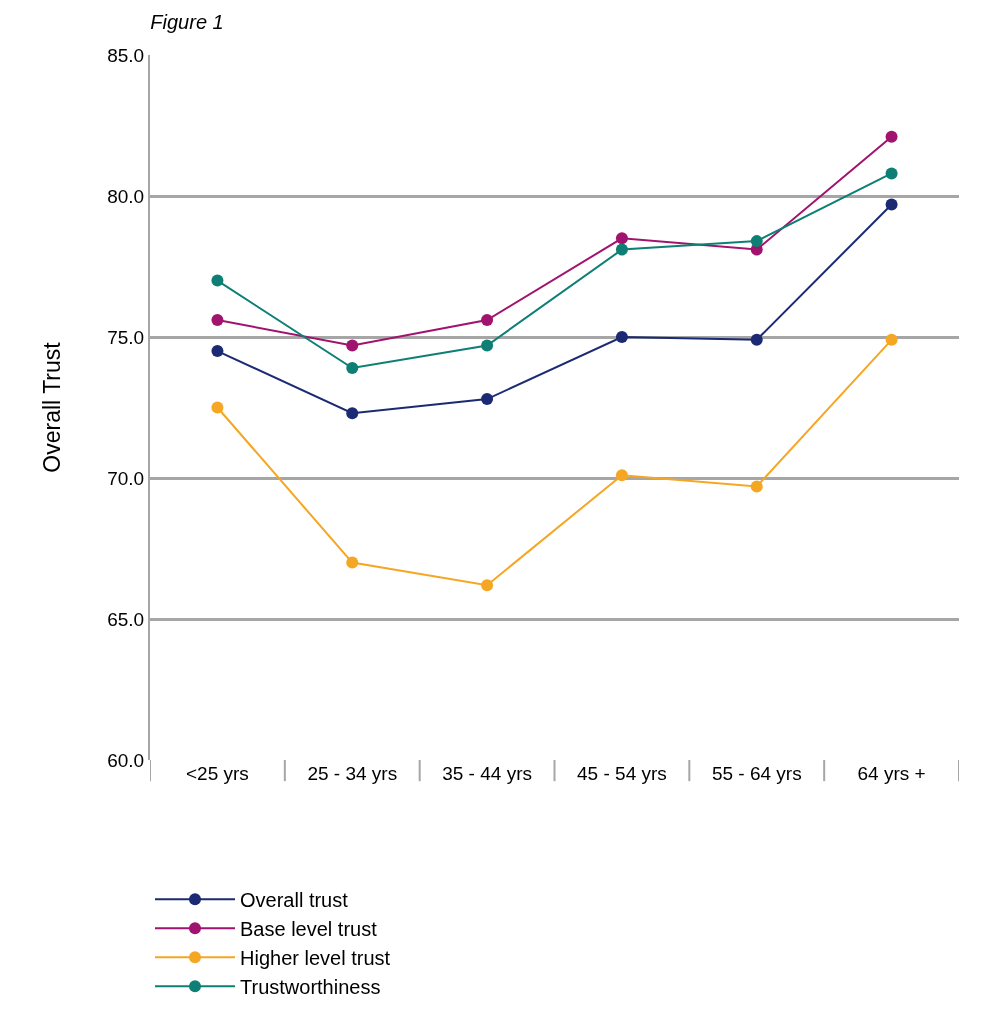 This screenshot has height=1022, width=989. I want to click on legend-label: Higher level trust, so click(315, 958).